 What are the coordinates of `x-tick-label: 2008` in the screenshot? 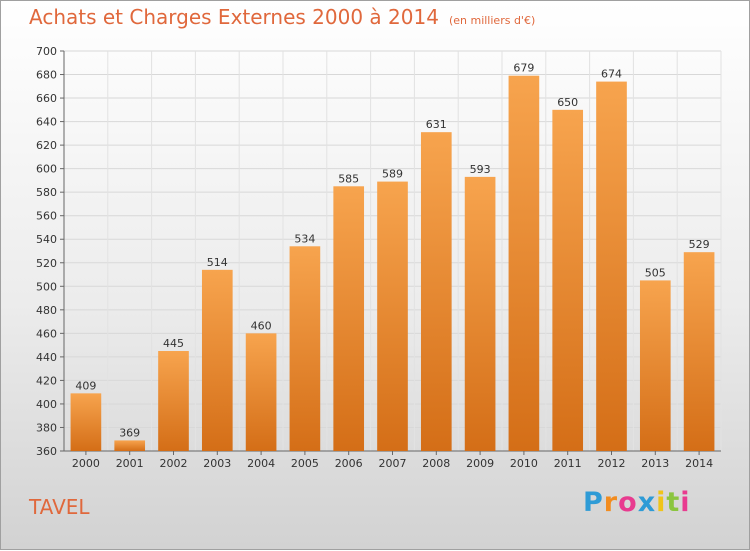 It's located at (436, 463).